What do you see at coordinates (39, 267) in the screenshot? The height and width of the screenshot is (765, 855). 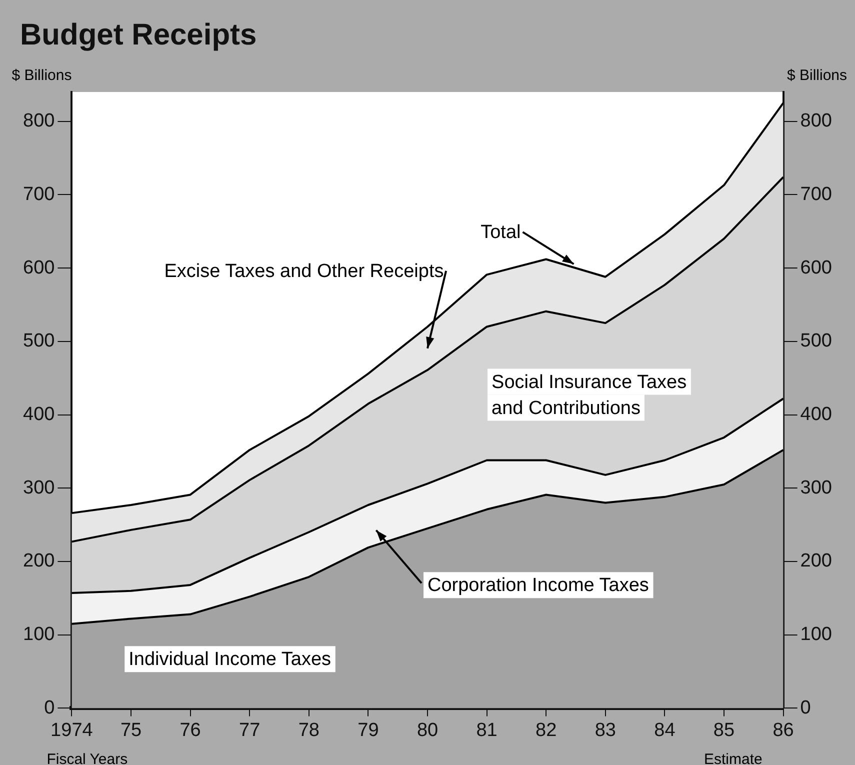 I see `y-tick-label: 600` at bounding box center [39, 267].